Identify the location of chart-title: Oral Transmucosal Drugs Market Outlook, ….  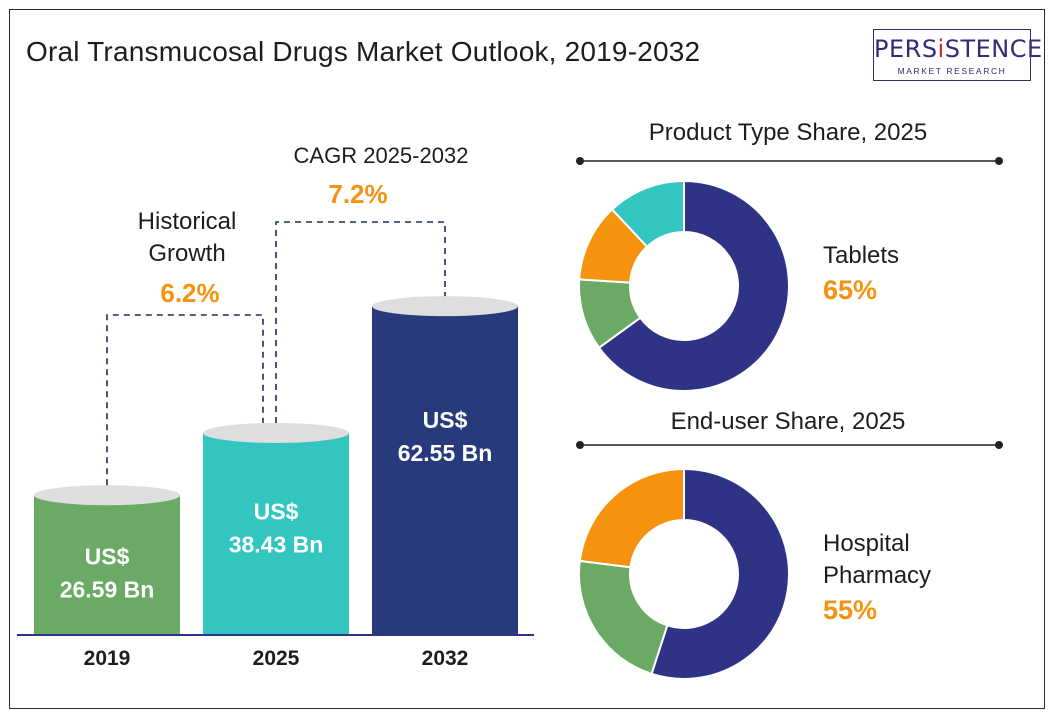
(363, 51).